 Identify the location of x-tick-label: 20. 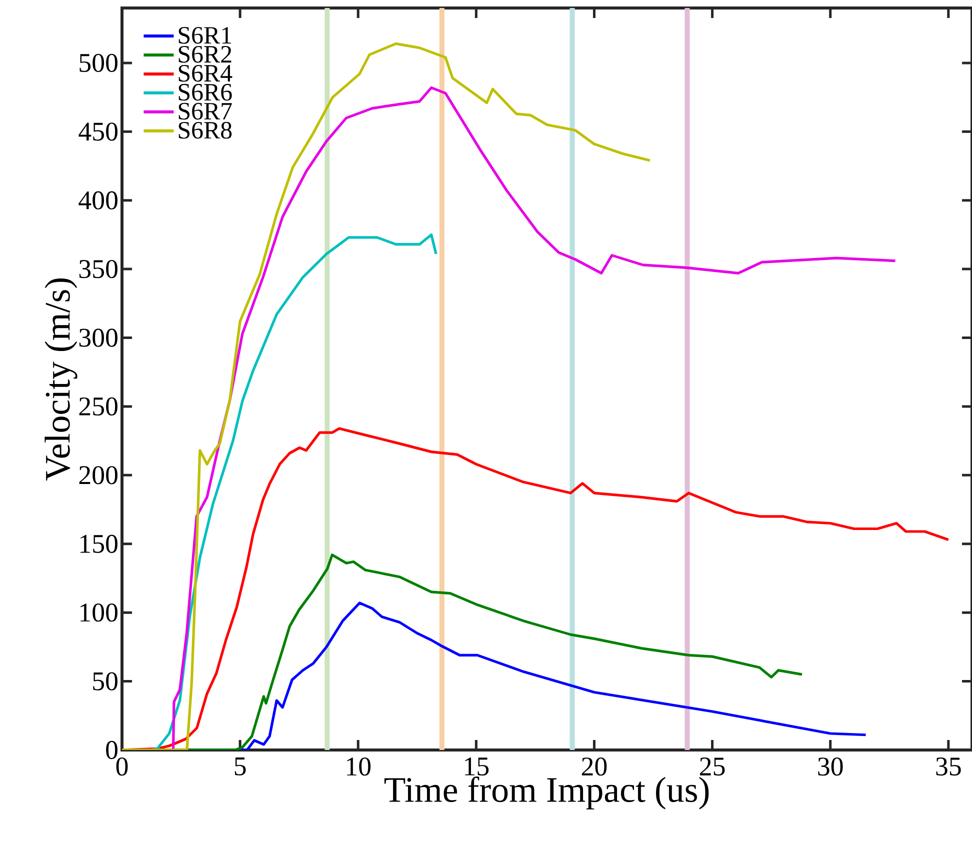
(594, 767).